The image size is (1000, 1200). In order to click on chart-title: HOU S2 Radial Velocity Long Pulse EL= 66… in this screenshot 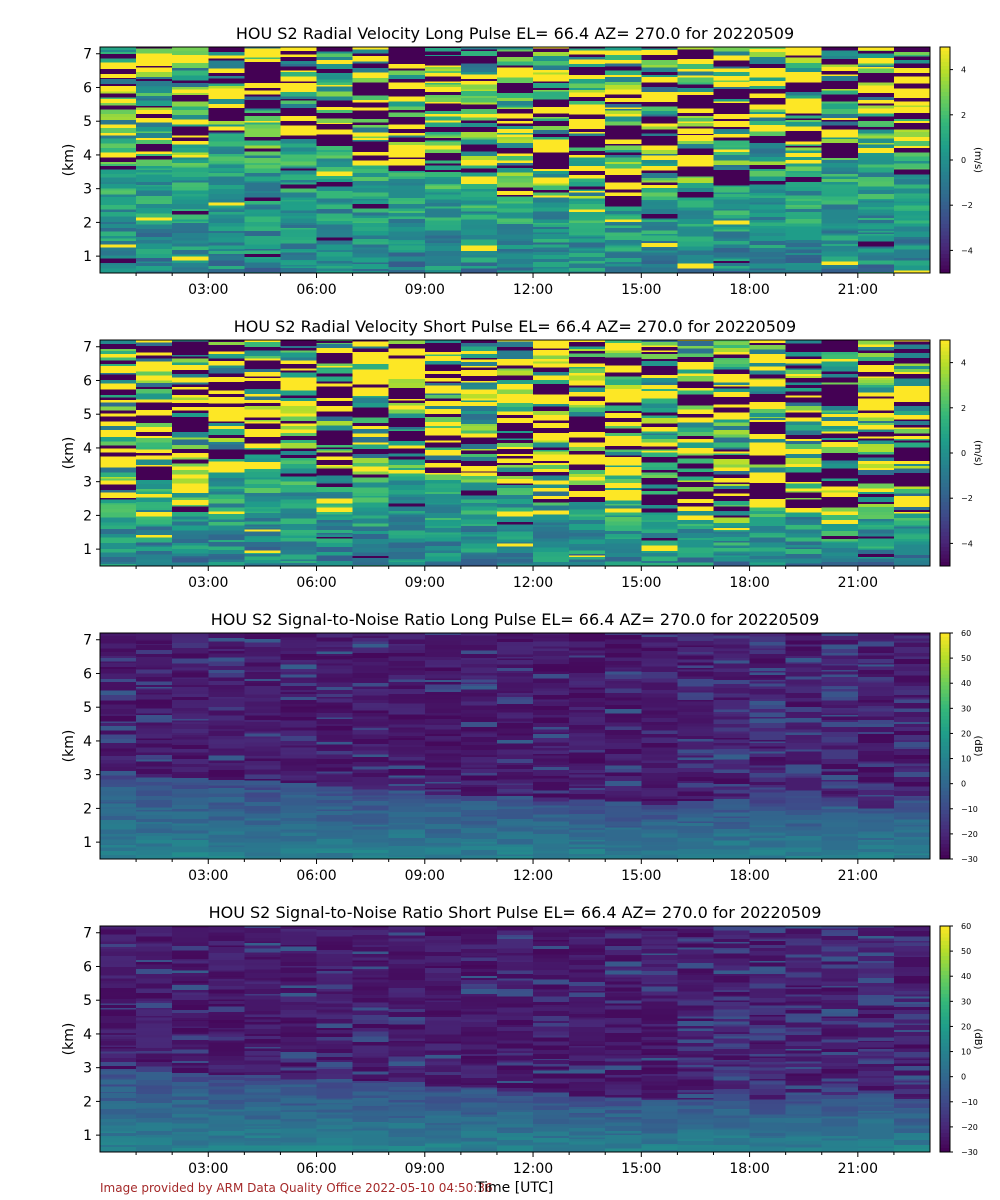, I will do `click(515, 33)`.